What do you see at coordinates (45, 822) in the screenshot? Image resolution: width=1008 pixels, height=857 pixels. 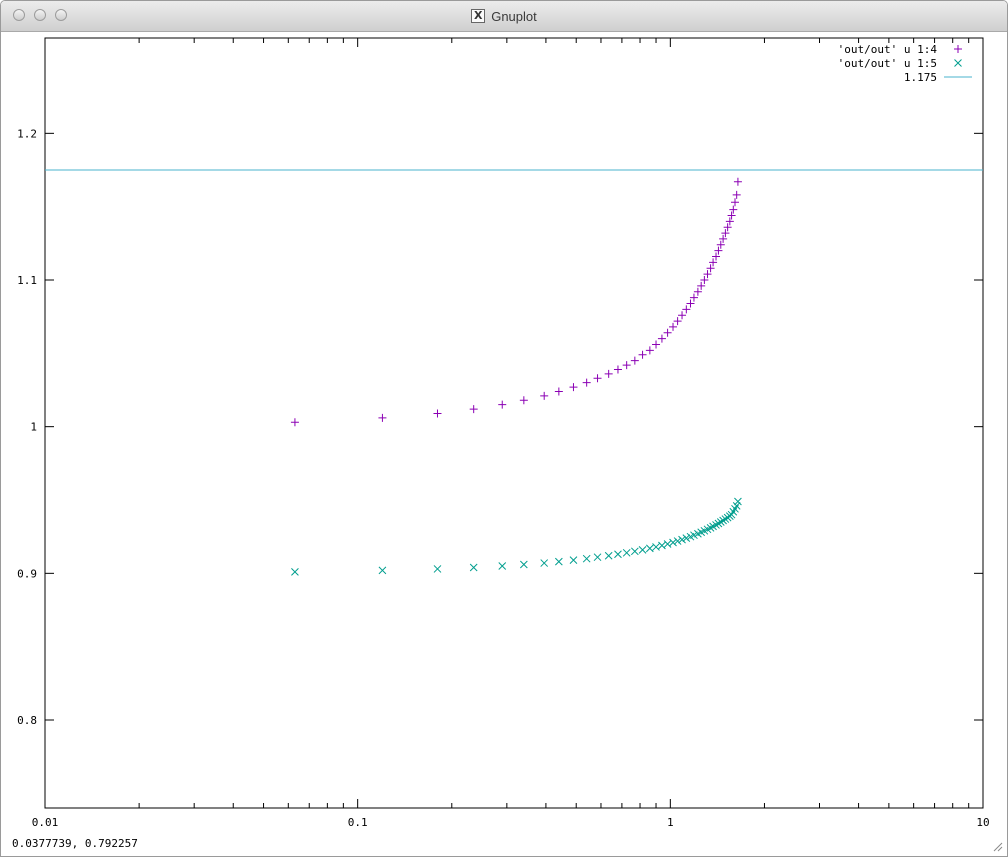 I see `x-tick-label: 0.01` at bounding box center [45, 822].